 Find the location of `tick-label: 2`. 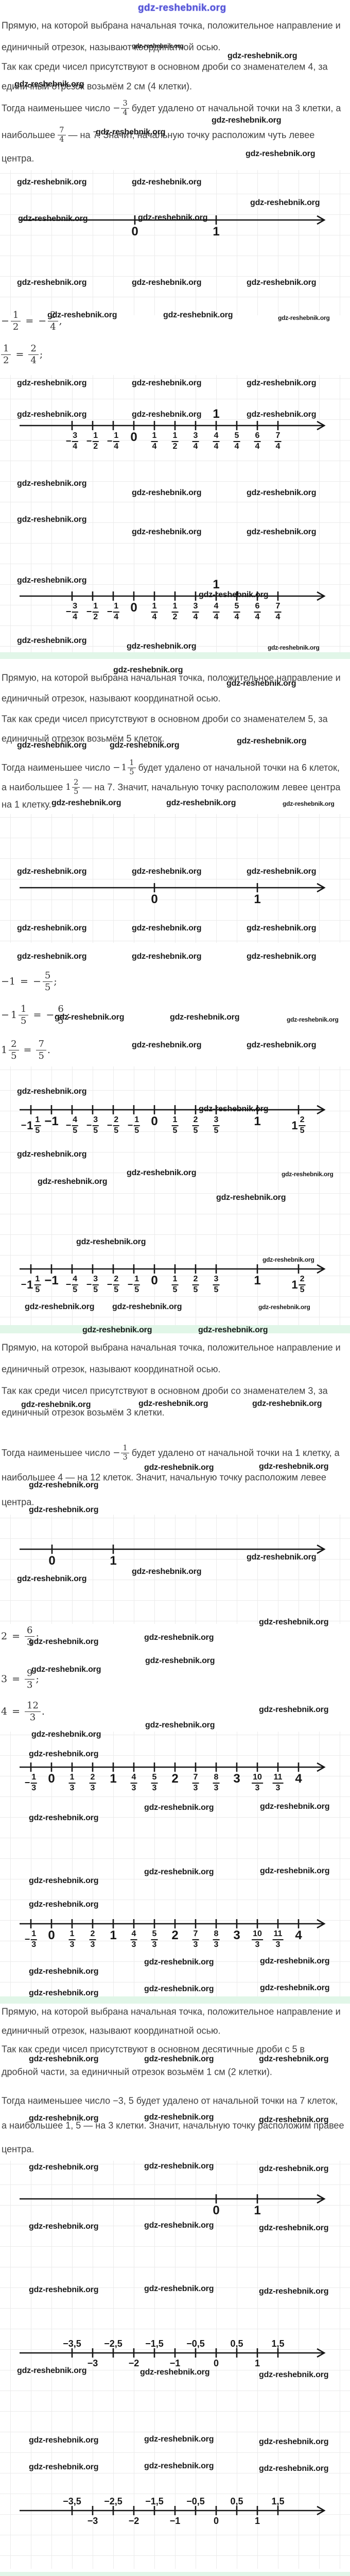

tick-label: 2 is located at coordinates (174, 1935).